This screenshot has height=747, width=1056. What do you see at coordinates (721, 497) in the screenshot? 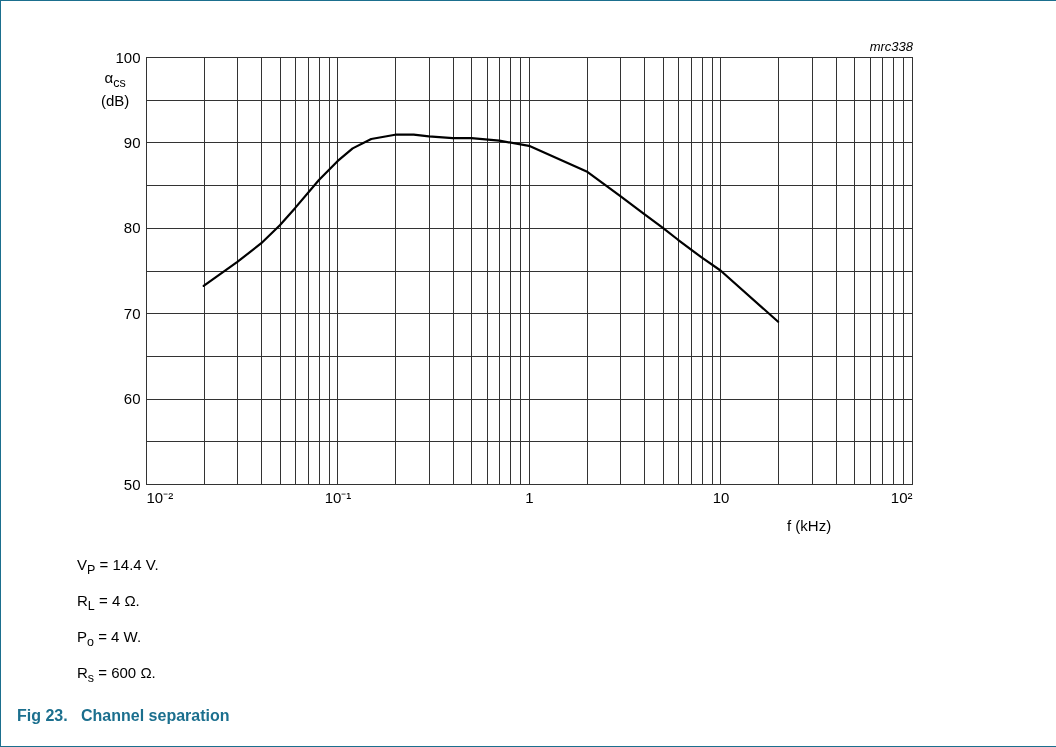
I see `x-tick-label: 10` at bounding box center [721, 497].